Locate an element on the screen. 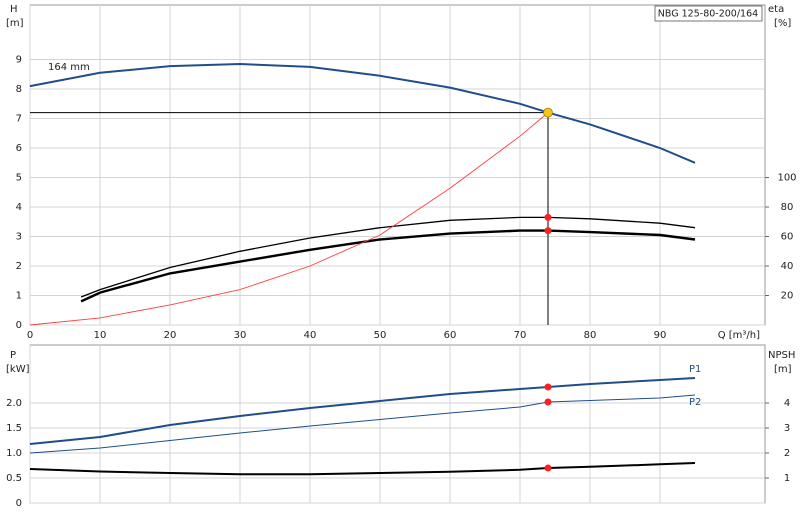  x-tick-label: 10 is located at coordinates (100, 335).